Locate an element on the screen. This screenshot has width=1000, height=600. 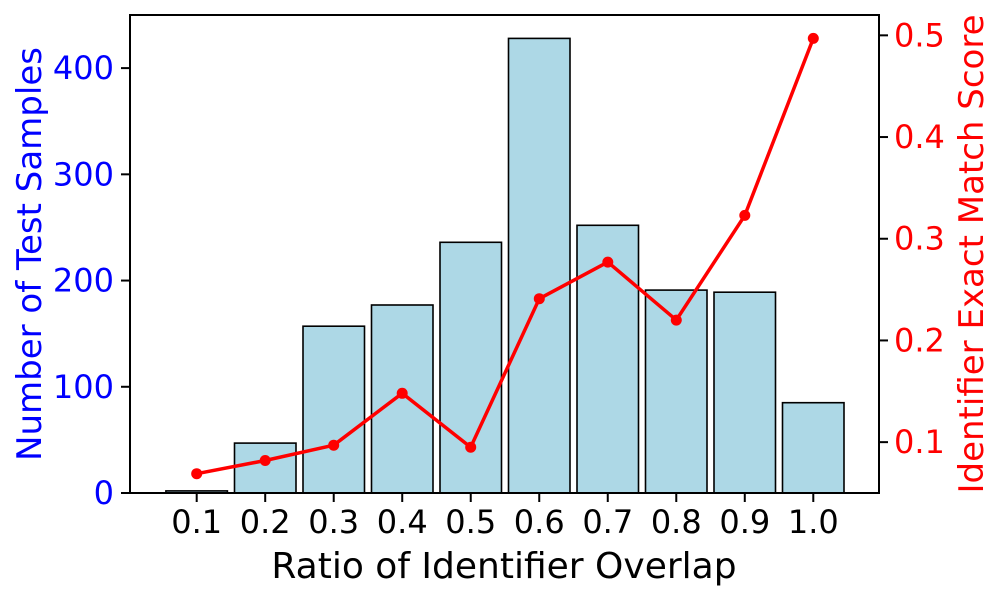
bar-0.7 is located at coordinates (608, 359).